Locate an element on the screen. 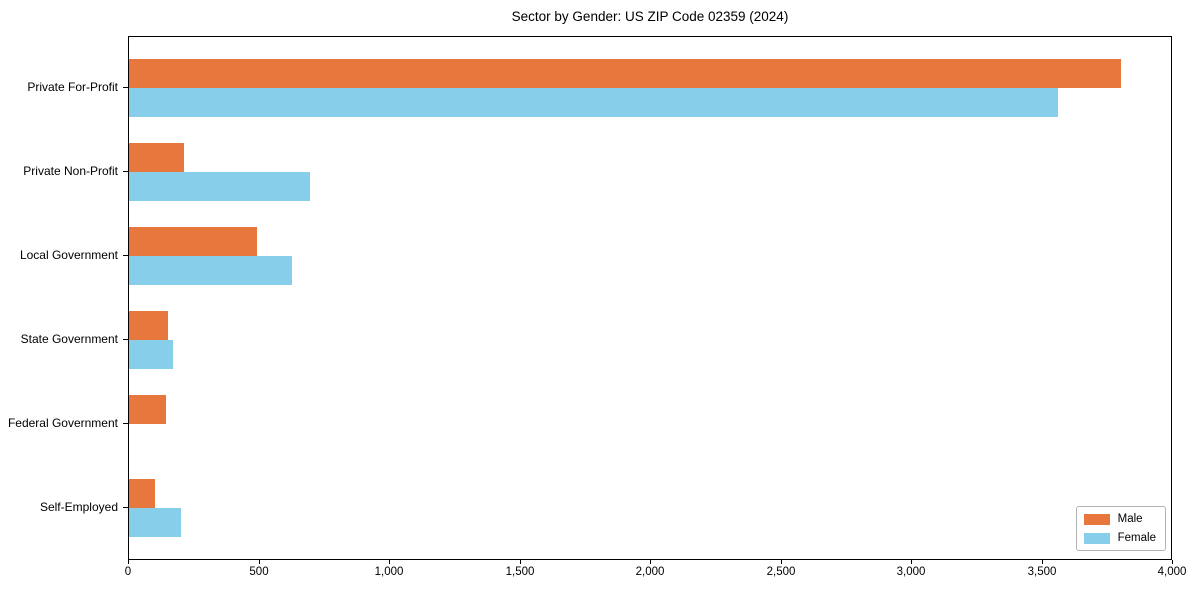  legend-label-female: Female is located at coordinates (1136, 538).